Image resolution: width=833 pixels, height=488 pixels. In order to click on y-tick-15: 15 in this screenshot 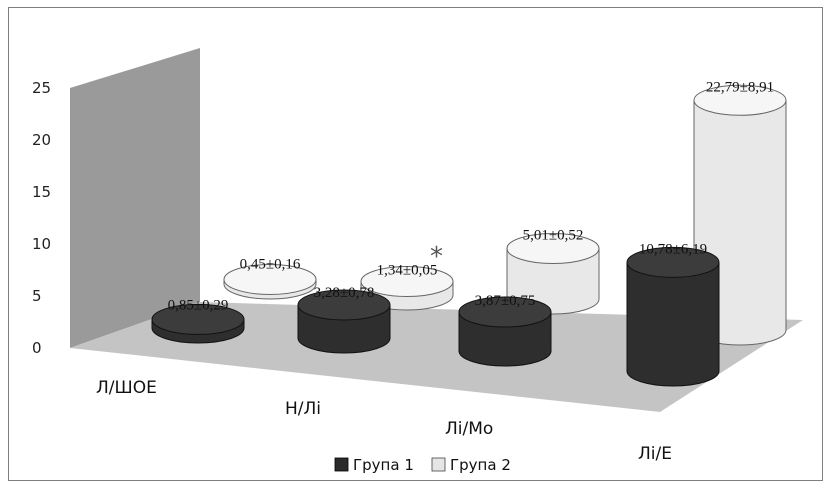, I will do `click(41, 192)`.